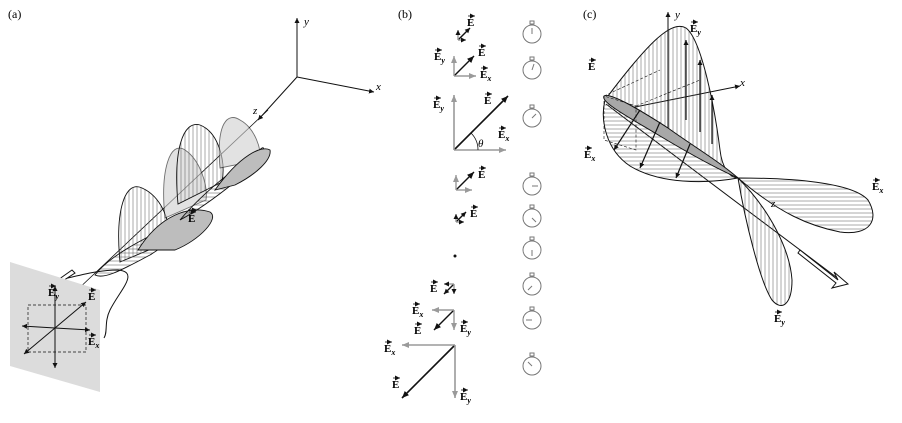 This screenshot has width=902, height=423. What do you see at coordinates (444, 319) in the screenshot?
I see `vector-diagram-b8` at bounding box center [444, 319].